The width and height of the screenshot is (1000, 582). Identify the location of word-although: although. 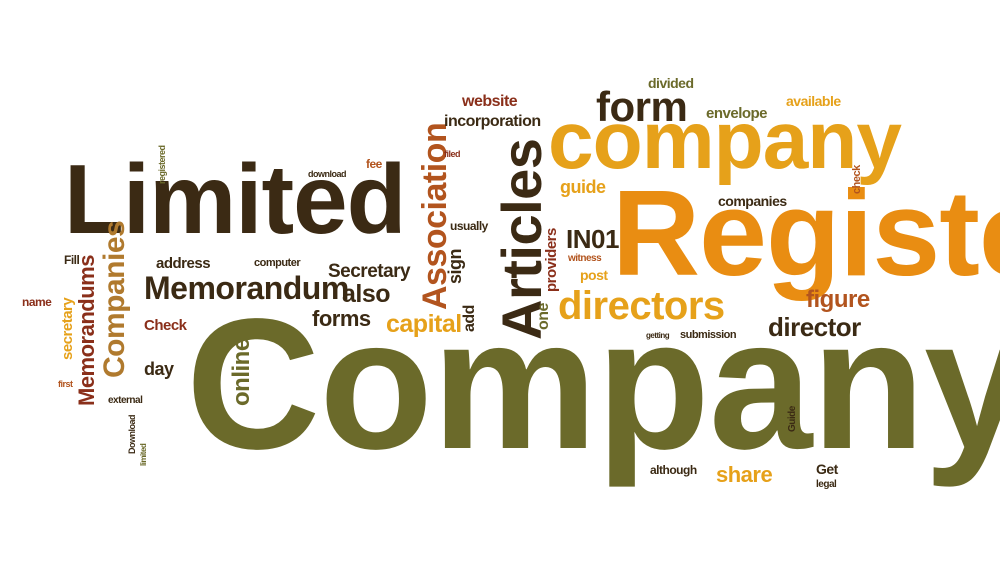
(673, 470).